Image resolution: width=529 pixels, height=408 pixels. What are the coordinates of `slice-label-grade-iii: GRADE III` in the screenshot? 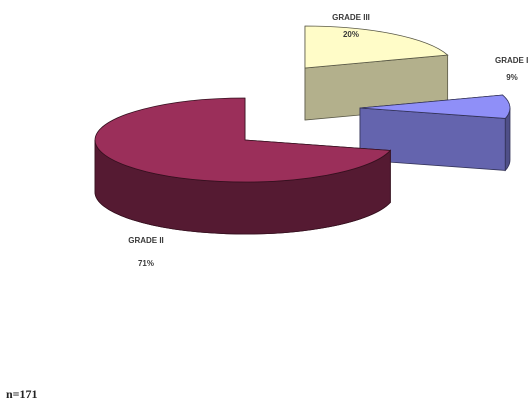 It's located at (351, 17).